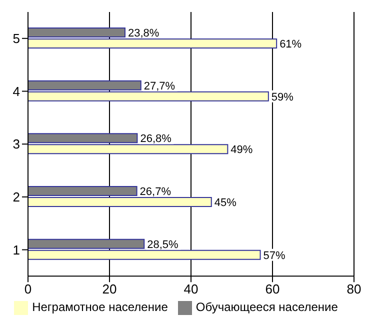  What do you see at coordinates (16, 91) in the screenshot?
I see `y-tick-label: 4` at bounding box center [16, 91].